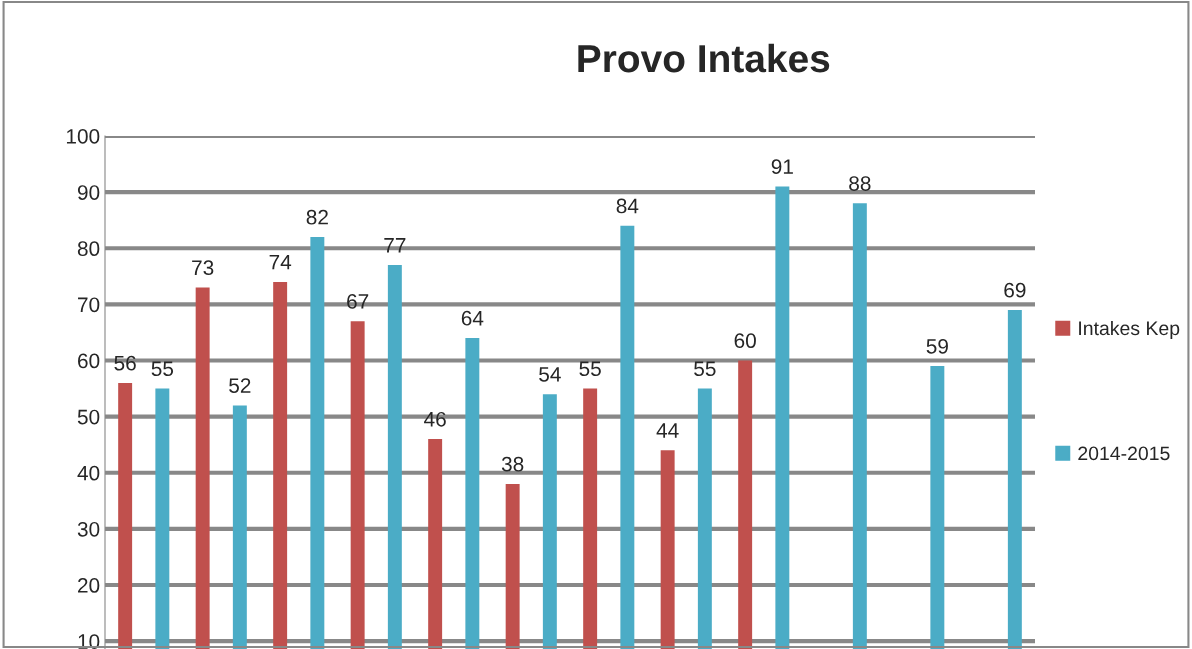 The height and width of the screenshot is (649, 1192). Describe the element at coordinates (89, 305) in the screenshot. I see `y-tick-label: 70` at that location.